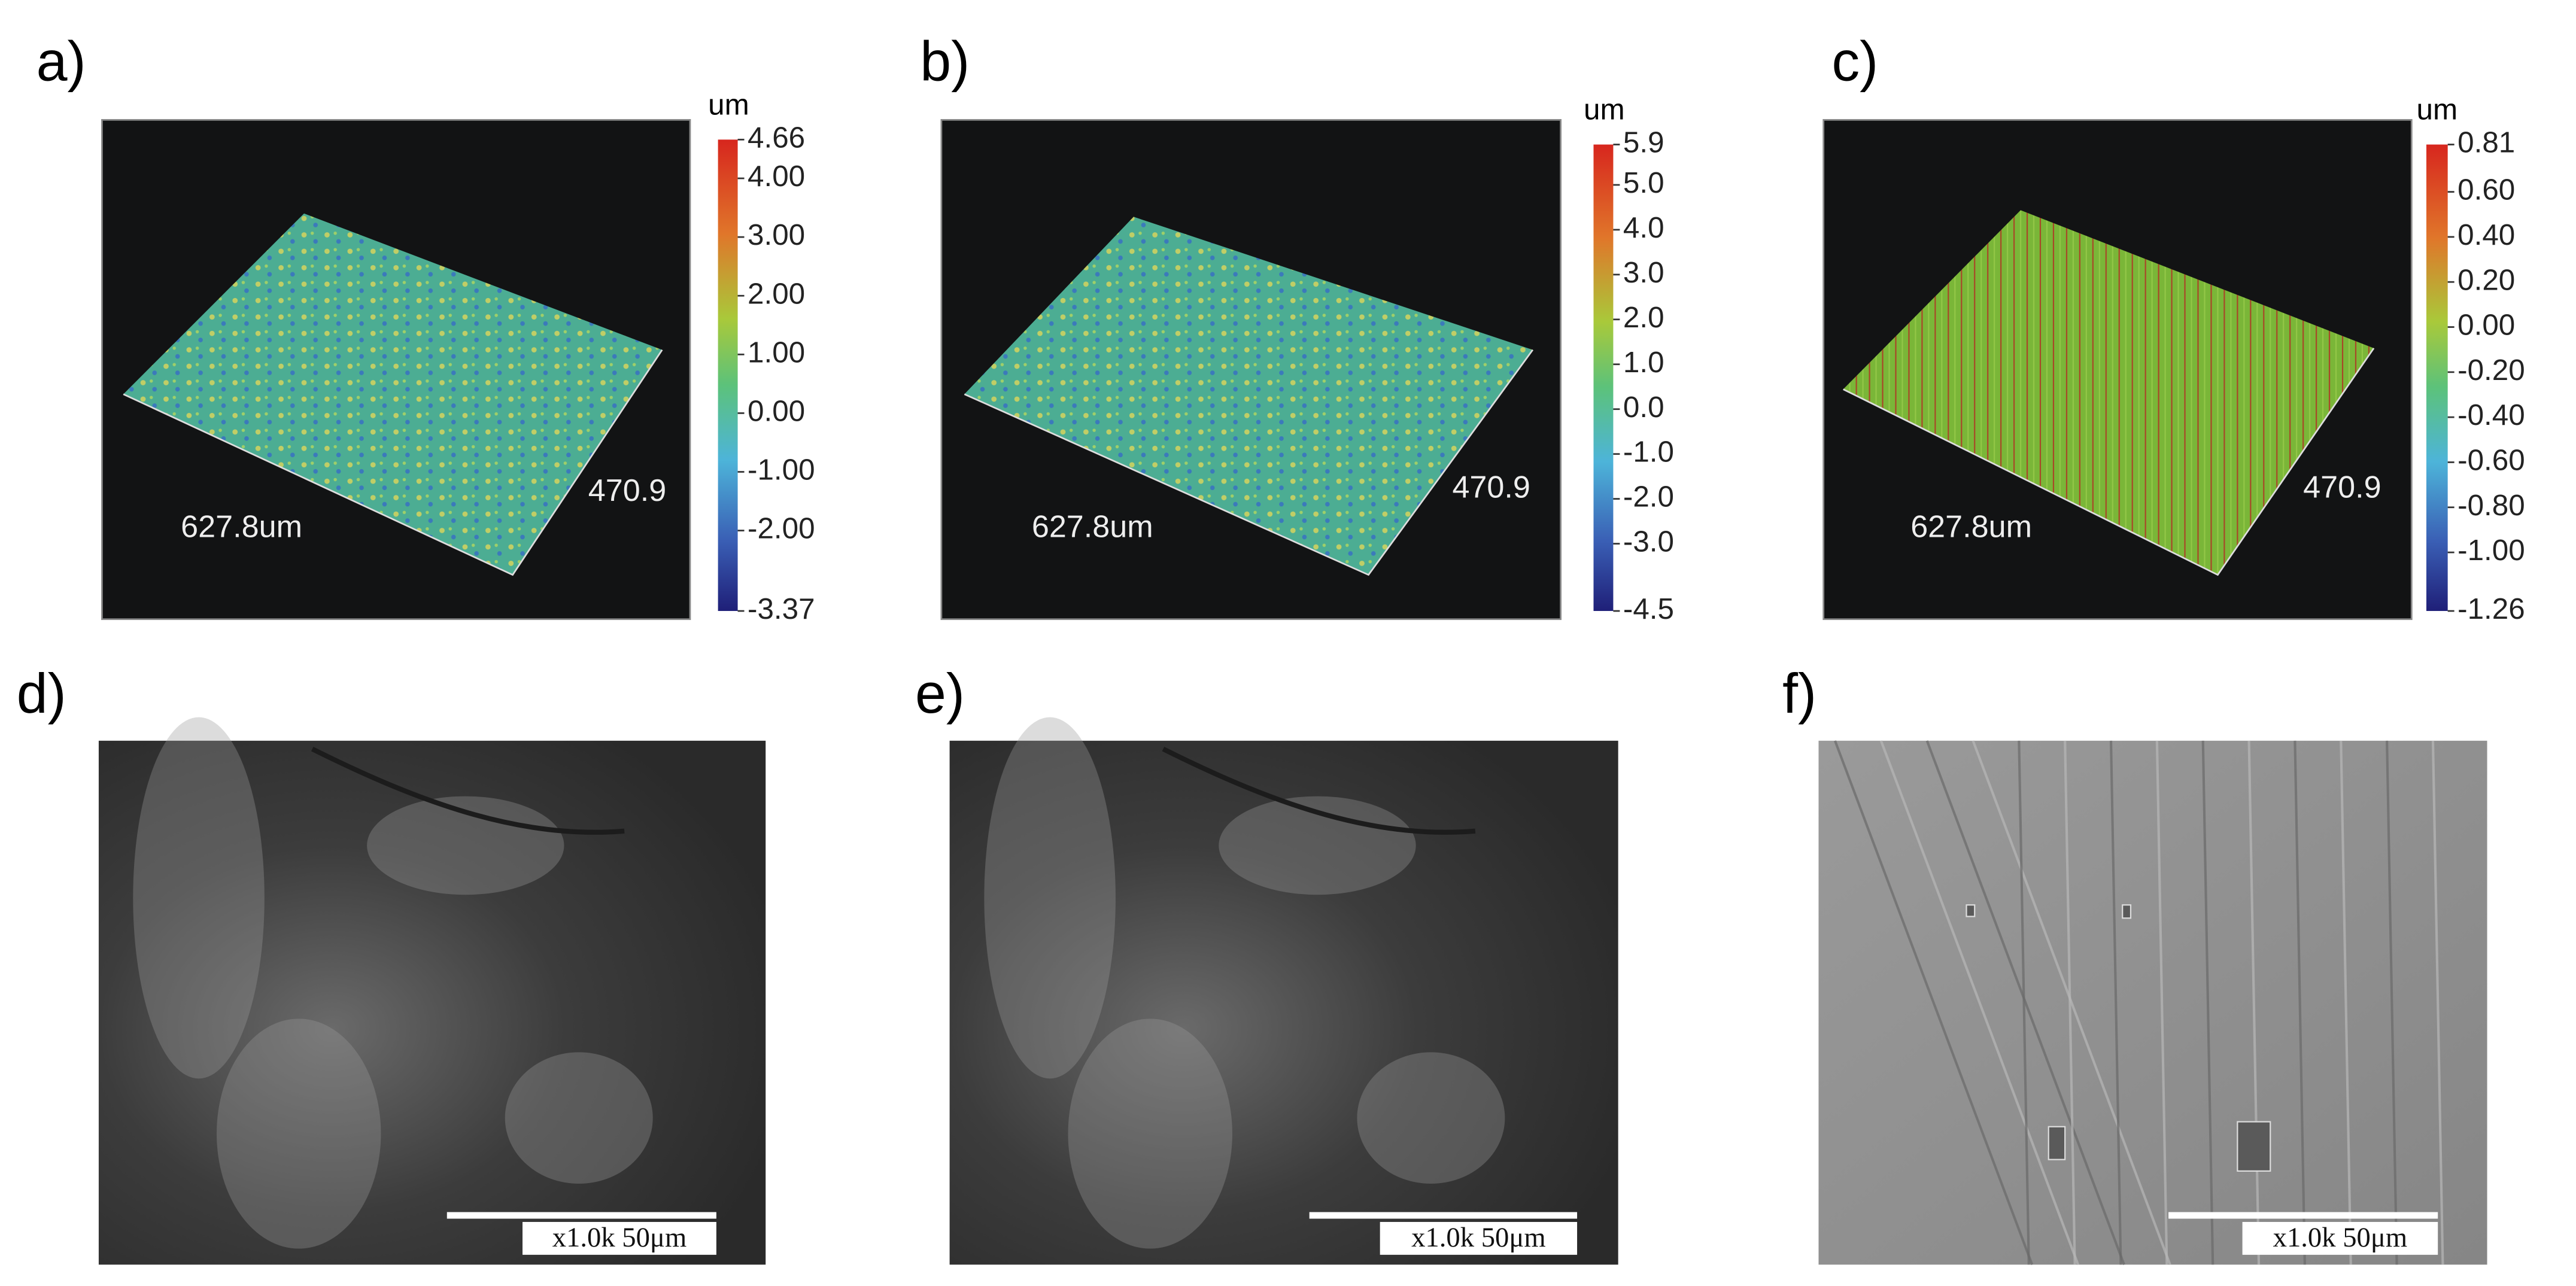  What do you see at coordinates (1799, 693) in the screenshot?
I see `panel-label: f)` at bounding box center [1799, 693].